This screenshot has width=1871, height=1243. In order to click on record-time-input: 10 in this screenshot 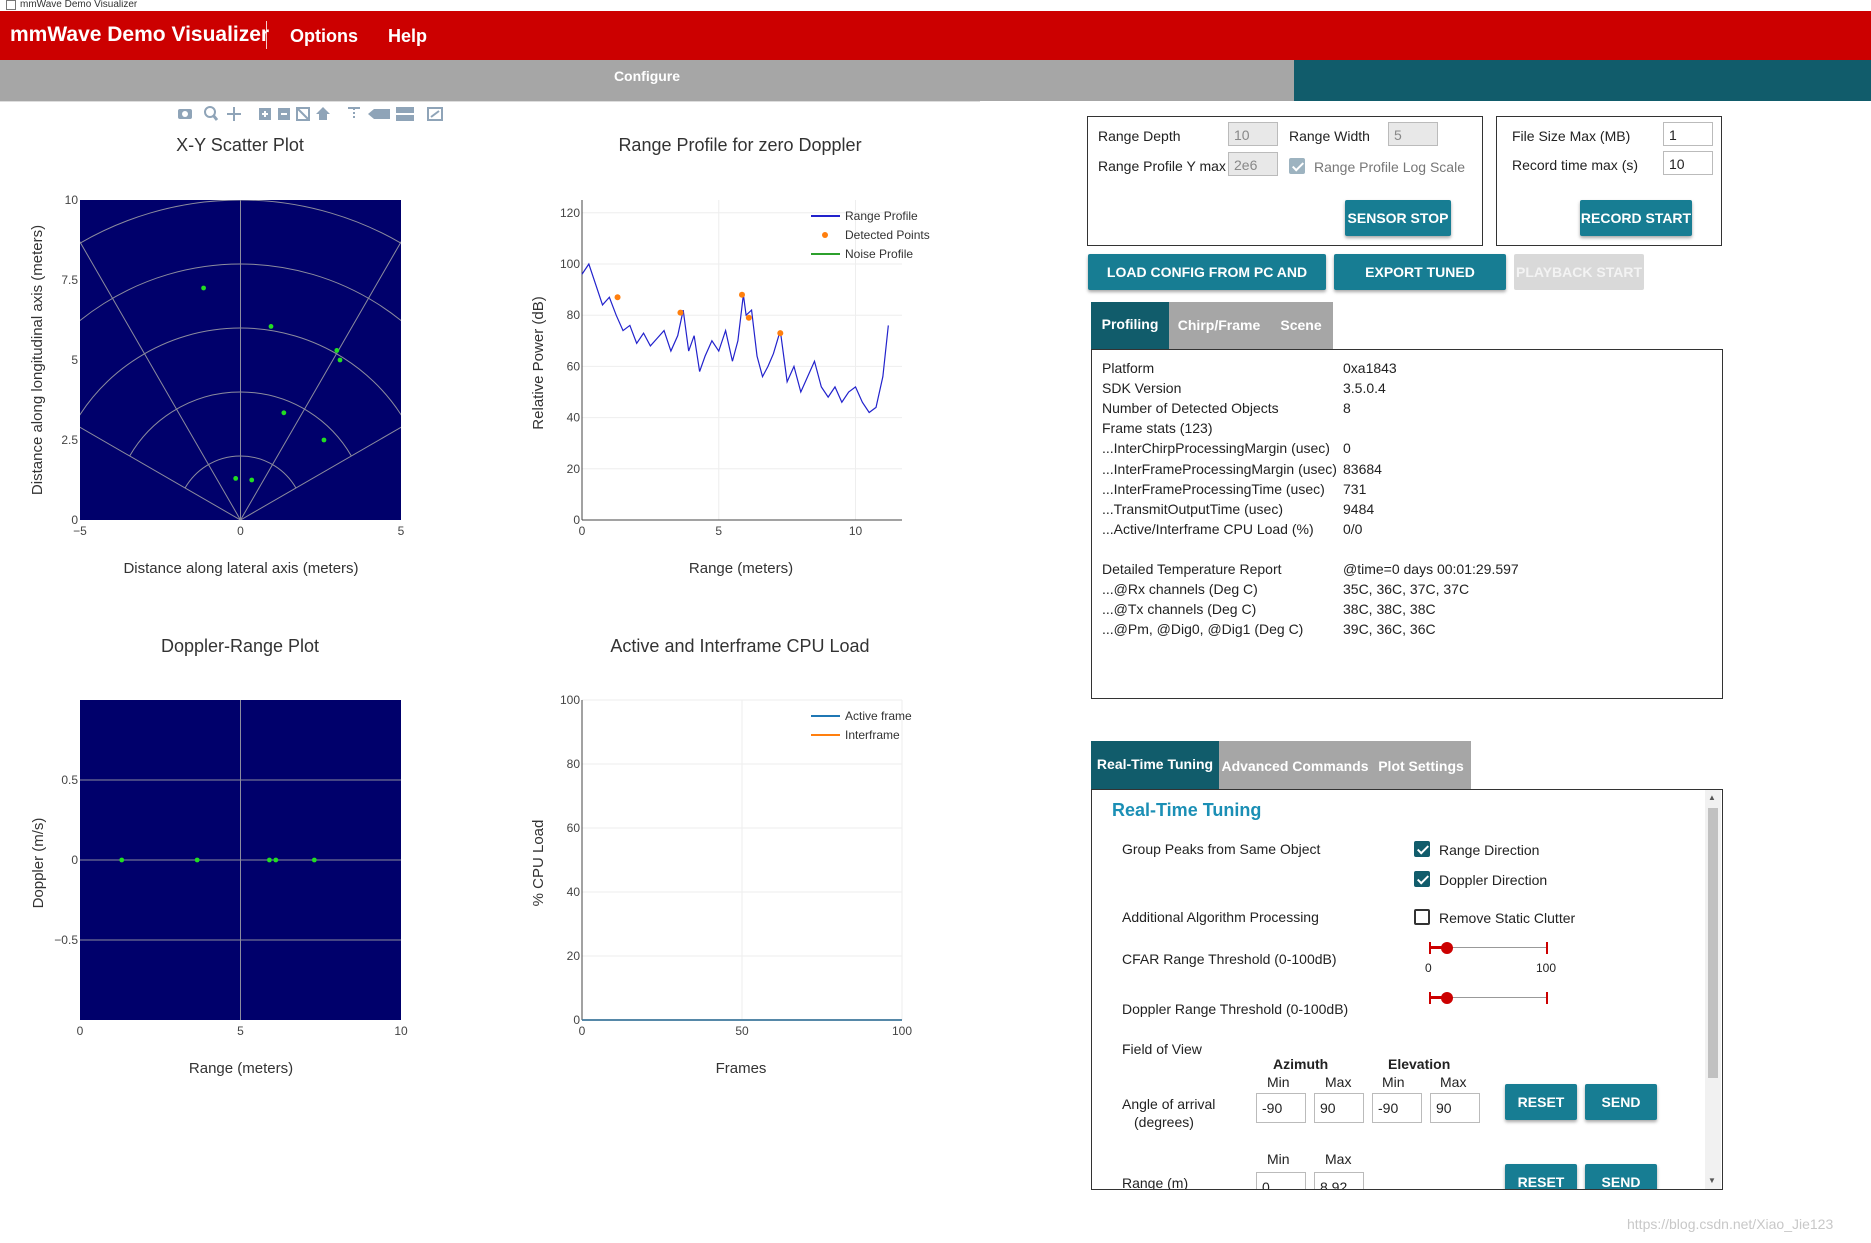, I will do `click(1688, 163)`.